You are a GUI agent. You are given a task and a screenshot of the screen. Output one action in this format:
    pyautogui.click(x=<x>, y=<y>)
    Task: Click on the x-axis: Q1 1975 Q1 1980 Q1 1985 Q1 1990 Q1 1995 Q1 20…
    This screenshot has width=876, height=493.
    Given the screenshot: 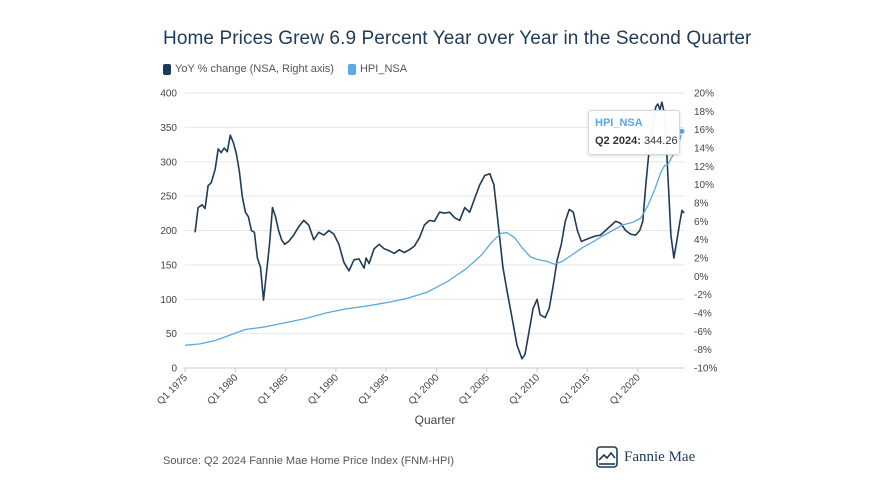 What is the action you would take?
    pyautogui.click(x=419, y=387)
    